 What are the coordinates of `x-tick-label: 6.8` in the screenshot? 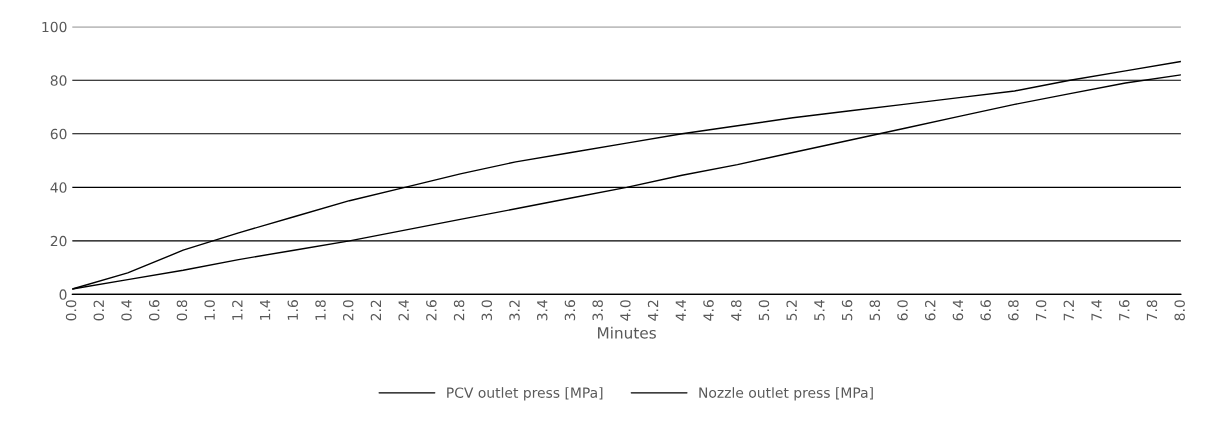 It's located at (1013, 310).